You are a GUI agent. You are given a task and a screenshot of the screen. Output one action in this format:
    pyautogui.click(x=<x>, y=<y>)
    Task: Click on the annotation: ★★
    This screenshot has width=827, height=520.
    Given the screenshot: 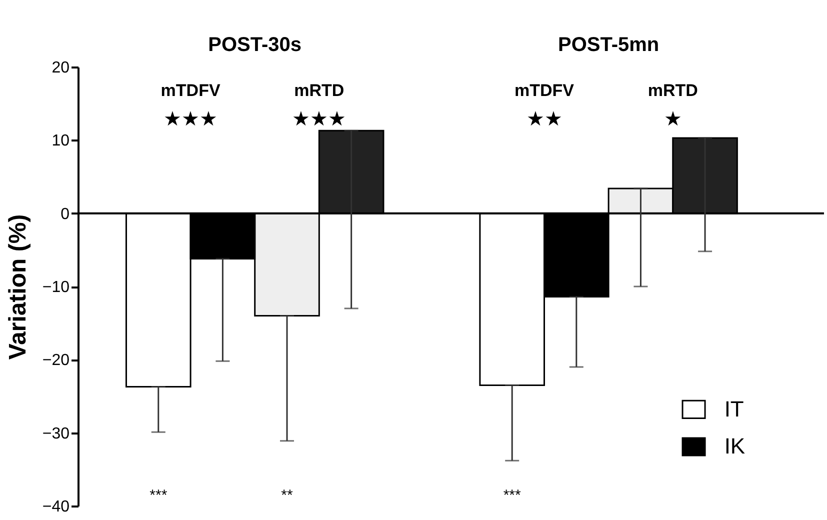 What is the action you would take?
    pyautogui.click(x=544, y=119)
    